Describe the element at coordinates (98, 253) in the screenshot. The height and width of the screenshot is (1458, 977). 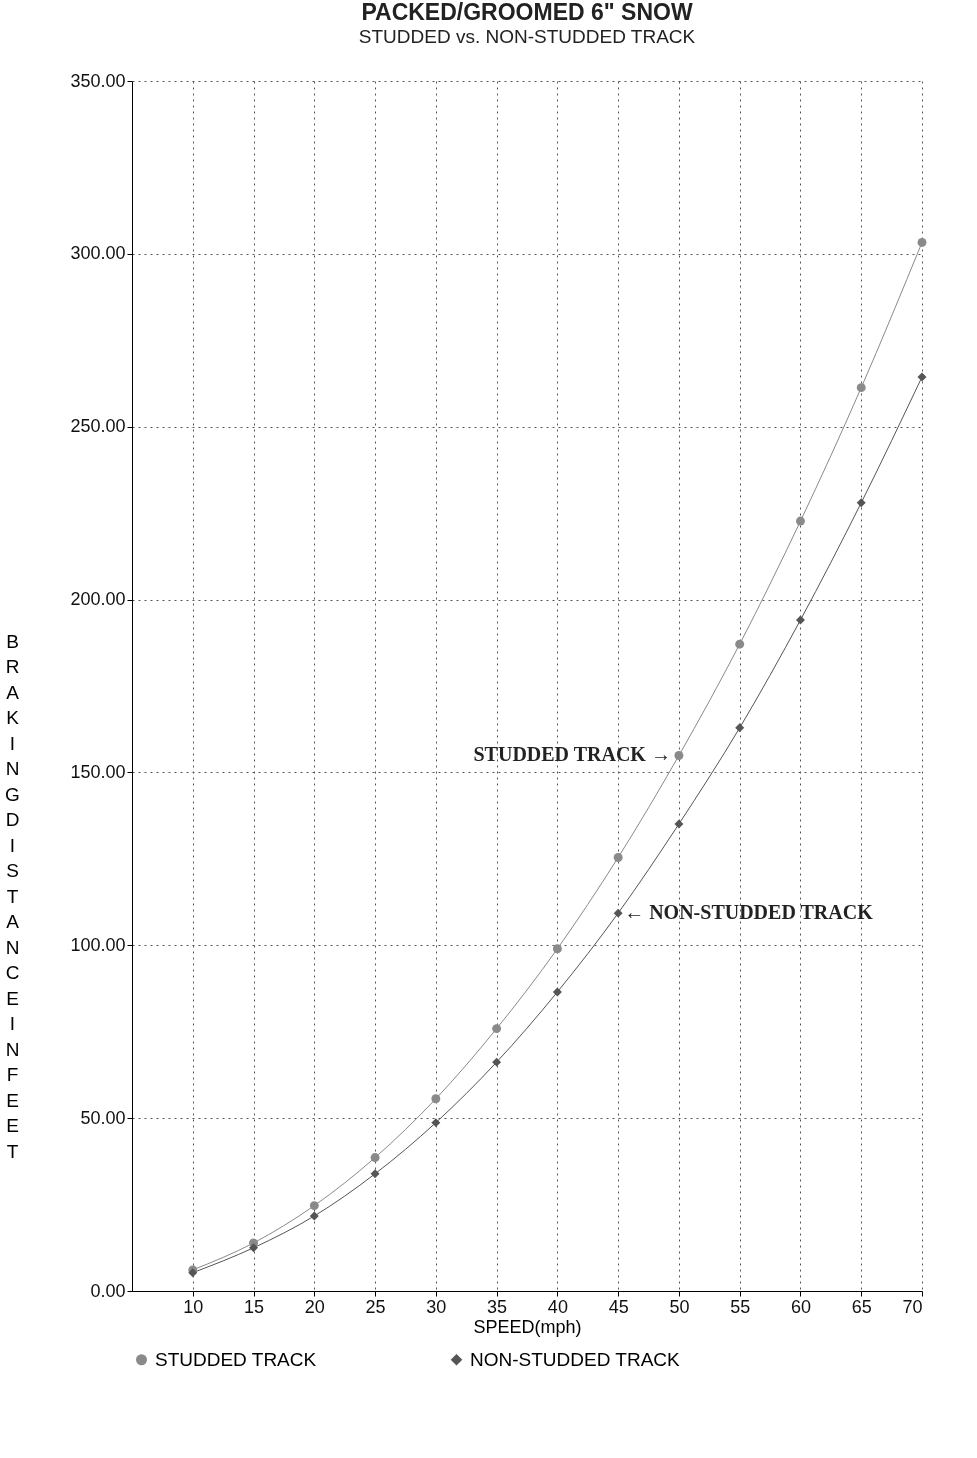
I see `y-tick-label: 300.00` at that location.